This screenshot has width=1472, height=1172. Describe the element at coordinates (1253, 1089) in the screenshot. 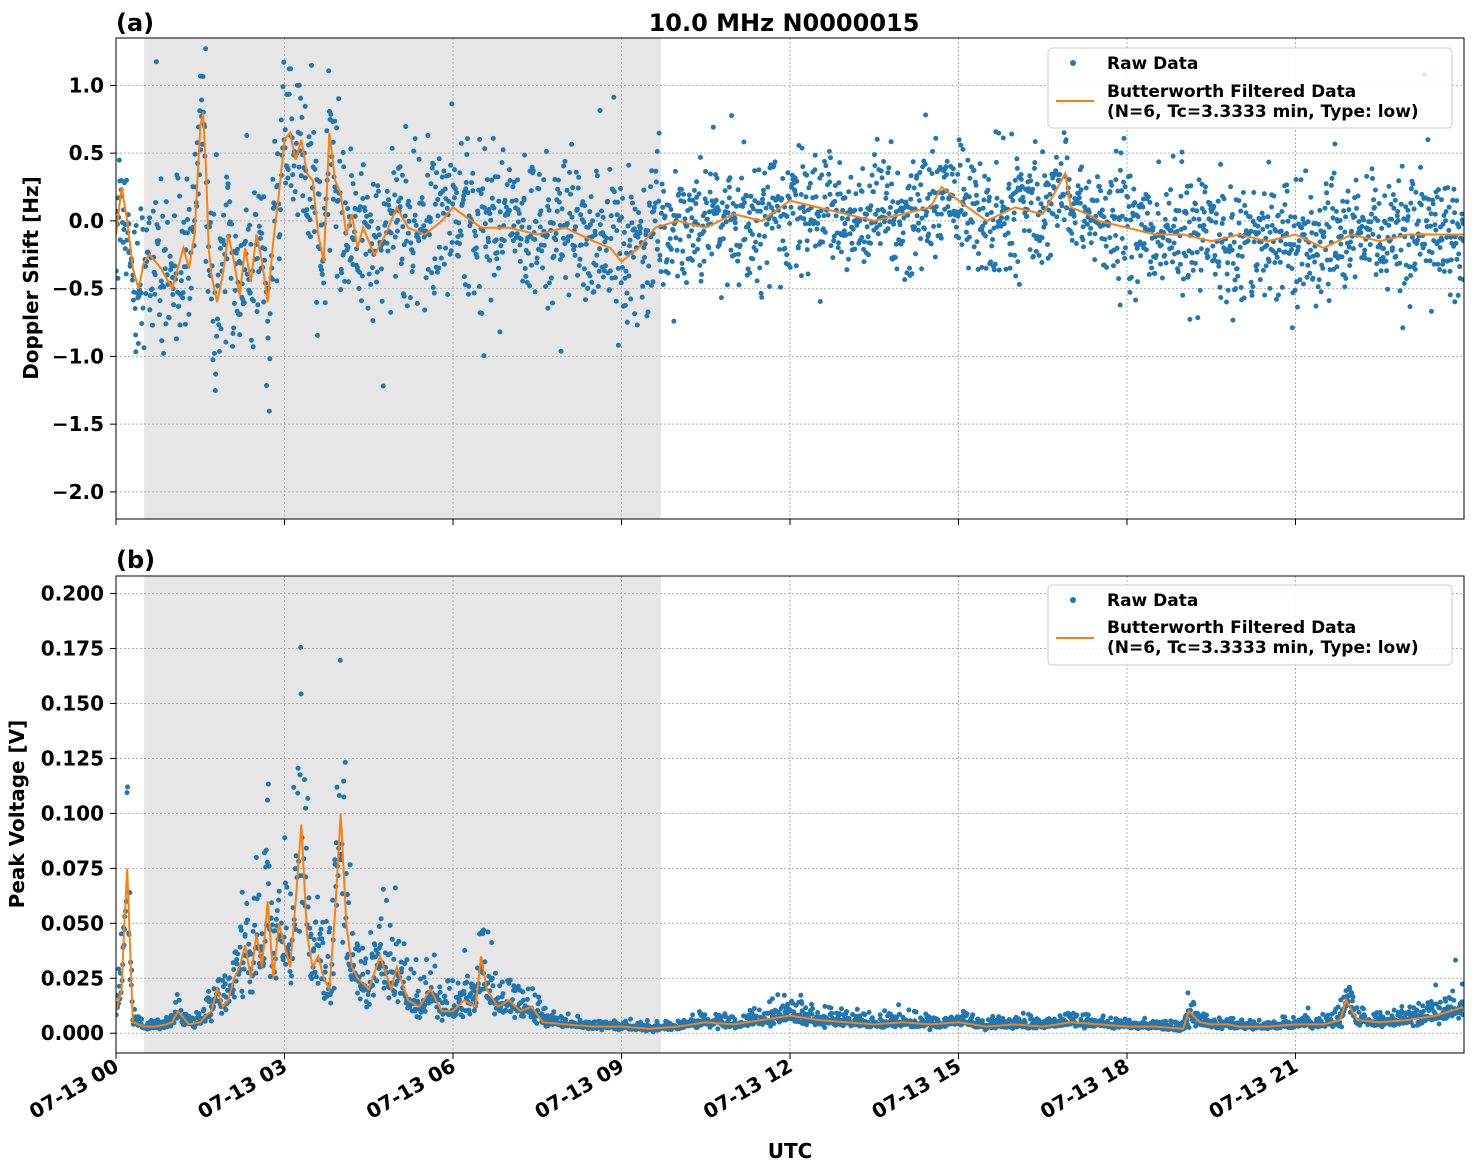

I see `x-tick-label: 07-13 21` at that location.